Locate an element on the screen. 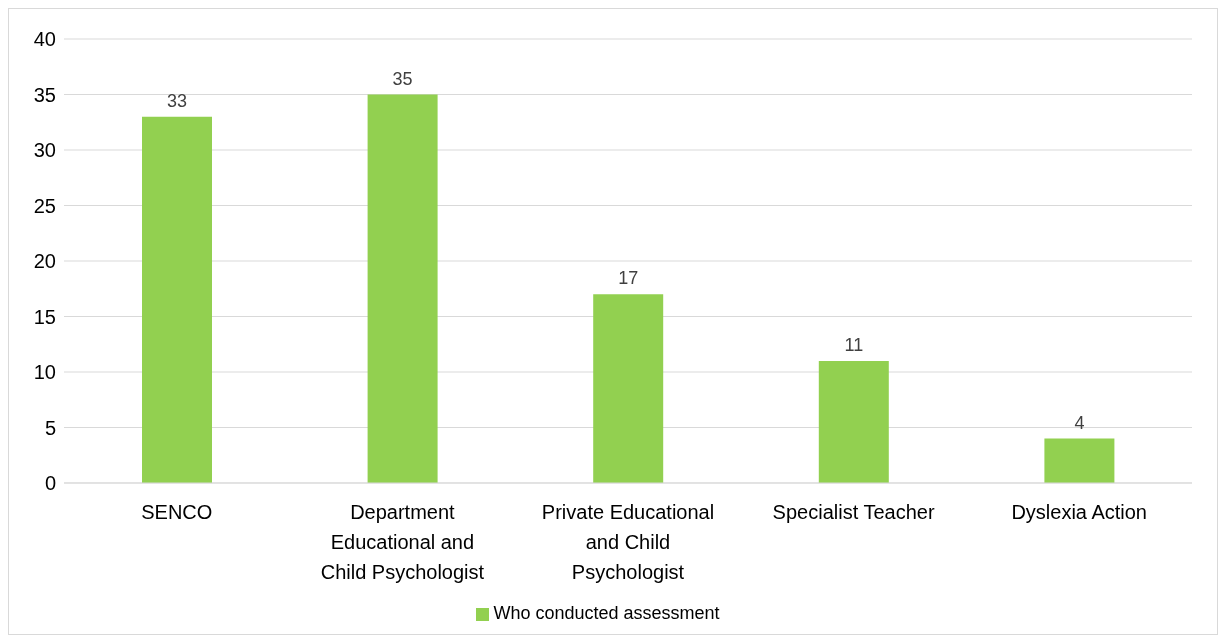  y-tick-label: 30 is located at coordinates (44, 150).